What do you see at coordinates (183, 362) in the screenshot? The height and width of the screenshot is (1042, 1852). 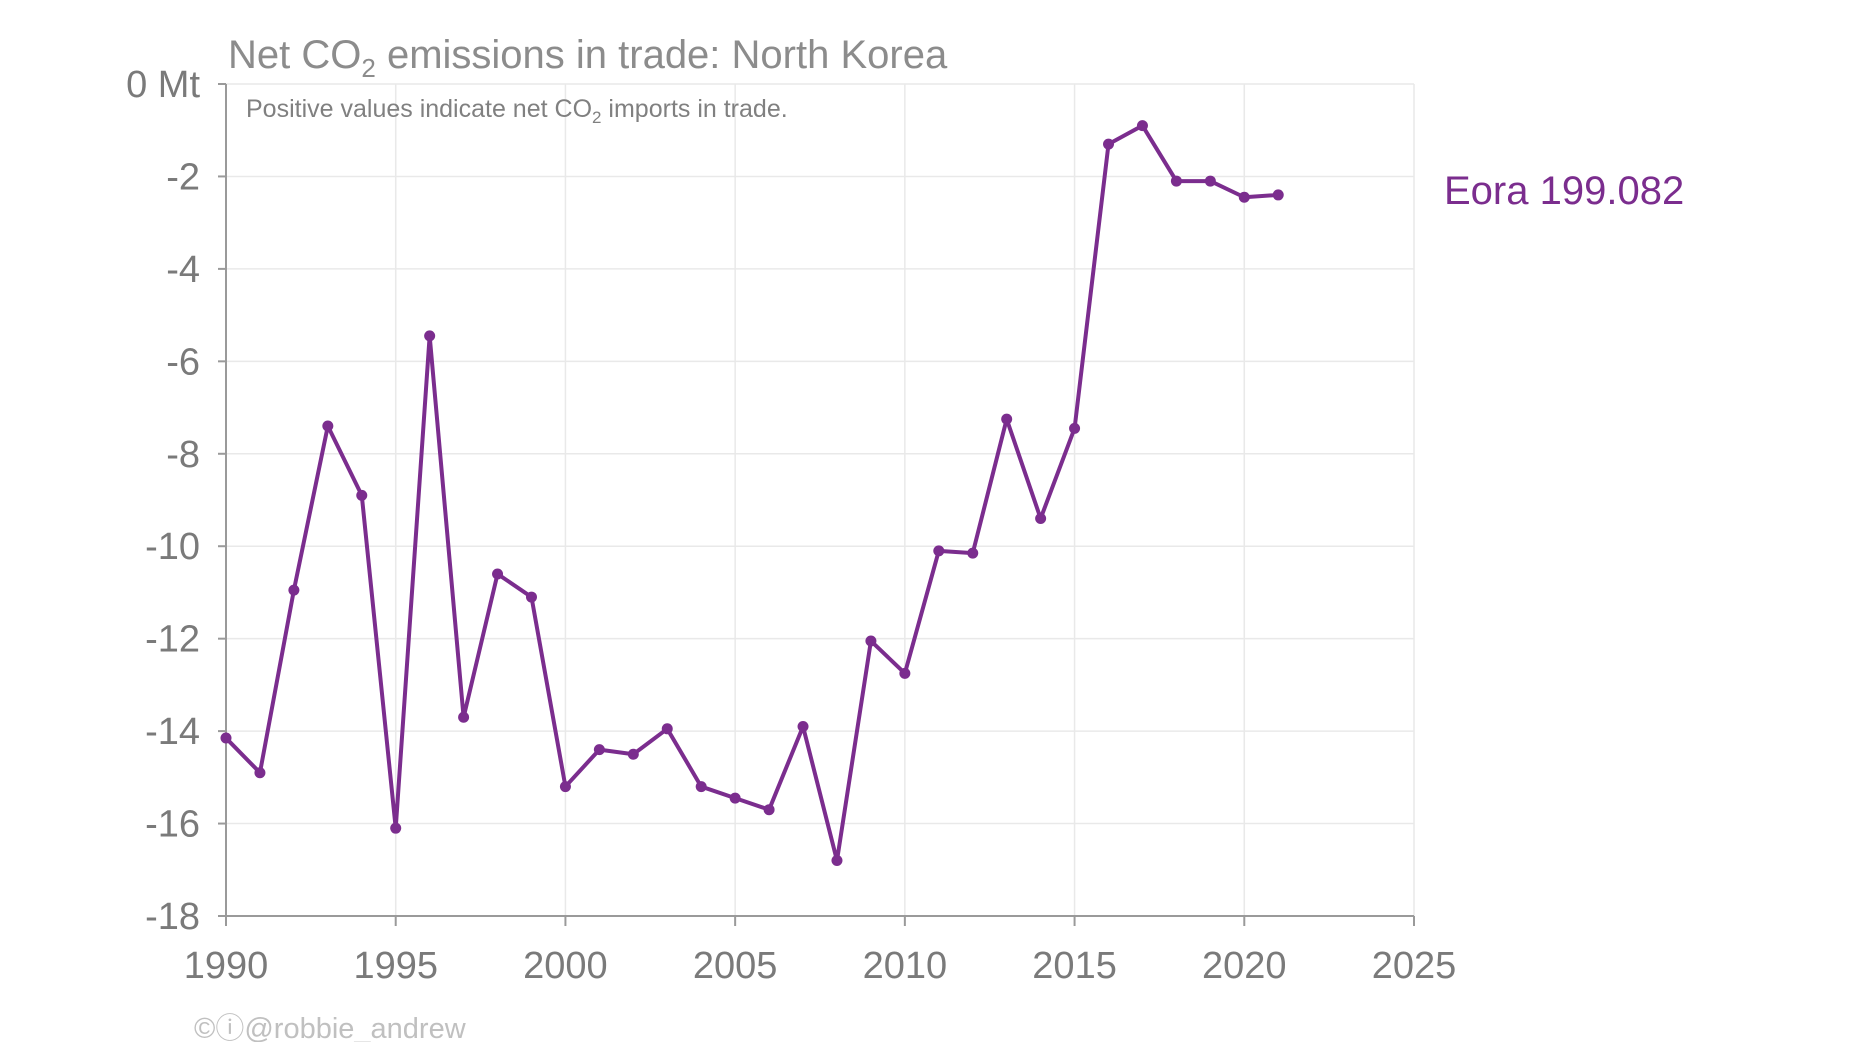 I see `y-tick-label: -6` at bounding box center [183, 362].